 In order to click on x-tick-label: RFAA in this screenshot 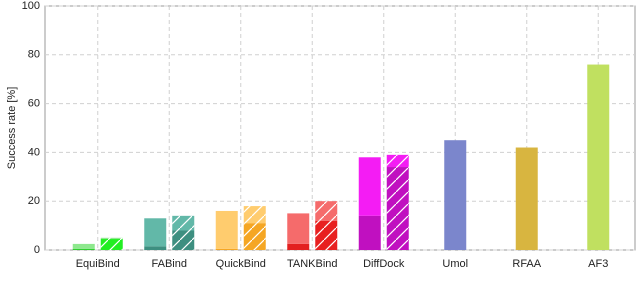, I will do `click(526, 264)`.